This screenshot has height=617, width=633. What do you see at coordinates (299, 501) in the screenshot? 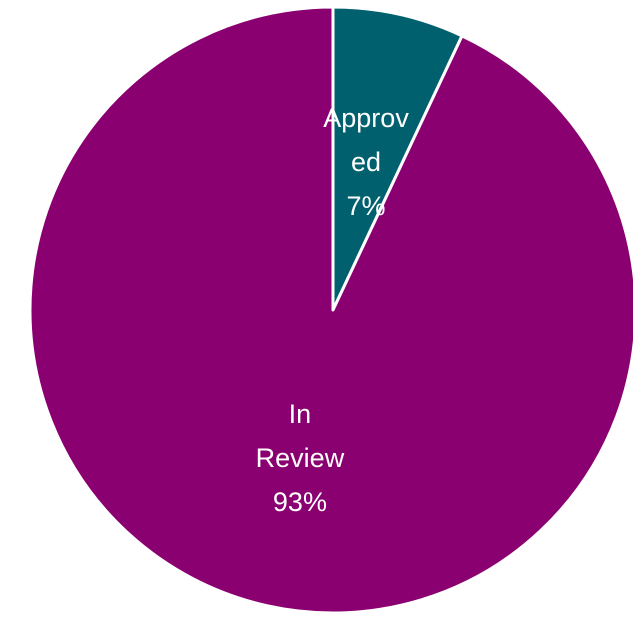
I see `slice-value: 93%` at bounding box center [299, 501].